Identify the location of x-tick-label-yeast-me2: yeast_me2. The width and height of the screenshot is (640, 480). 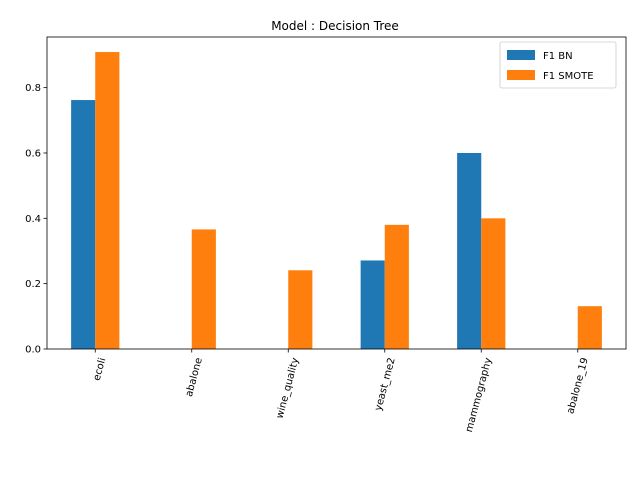
(385, 385).